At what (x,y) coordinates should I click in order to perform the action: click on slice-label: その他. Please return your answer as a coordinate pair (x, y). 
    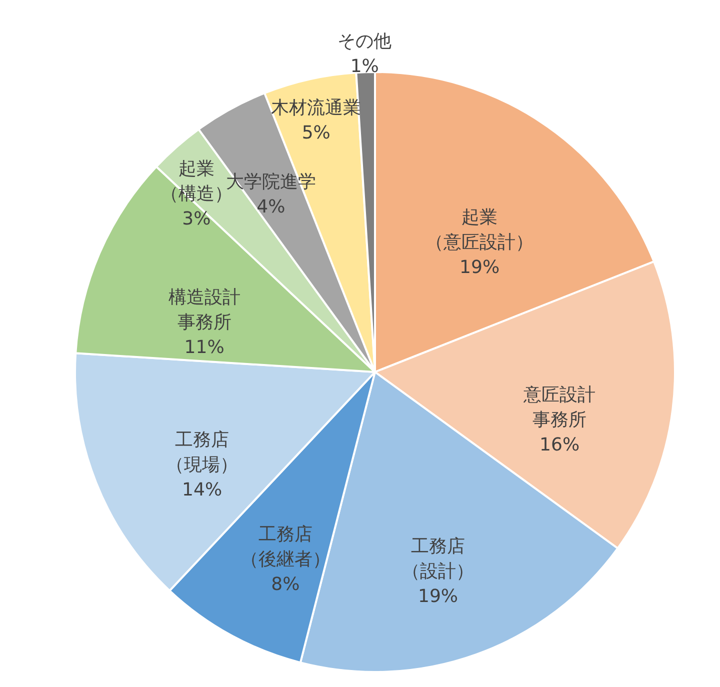
    Looking at the image, I should click on (365, 41).